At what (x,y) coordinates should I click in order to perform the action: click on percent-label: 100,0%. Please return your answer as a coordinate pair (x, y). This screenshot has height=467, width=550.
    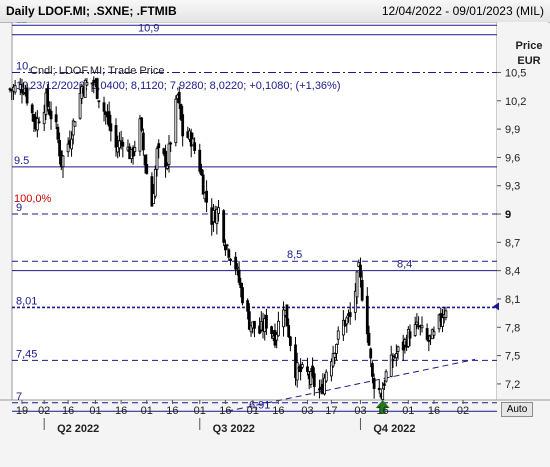
    Looking at the image, I should click on (33, 199).